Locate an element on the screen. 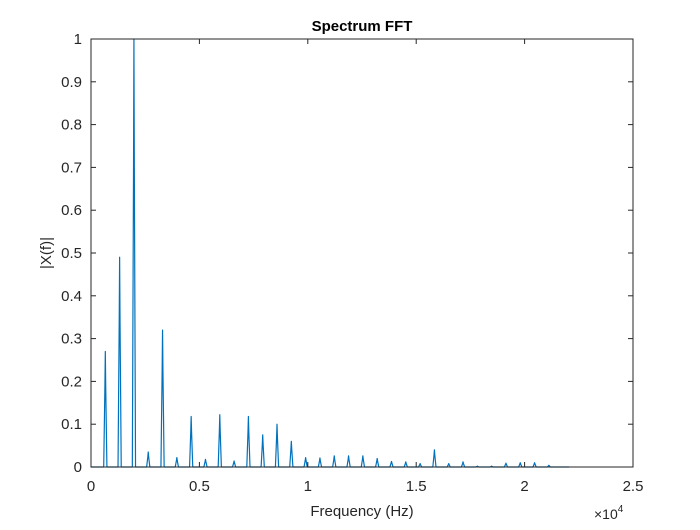 This screenshot has width=700, height=530. y-tick-label: 0.8 is located at coordinates (71, 125).